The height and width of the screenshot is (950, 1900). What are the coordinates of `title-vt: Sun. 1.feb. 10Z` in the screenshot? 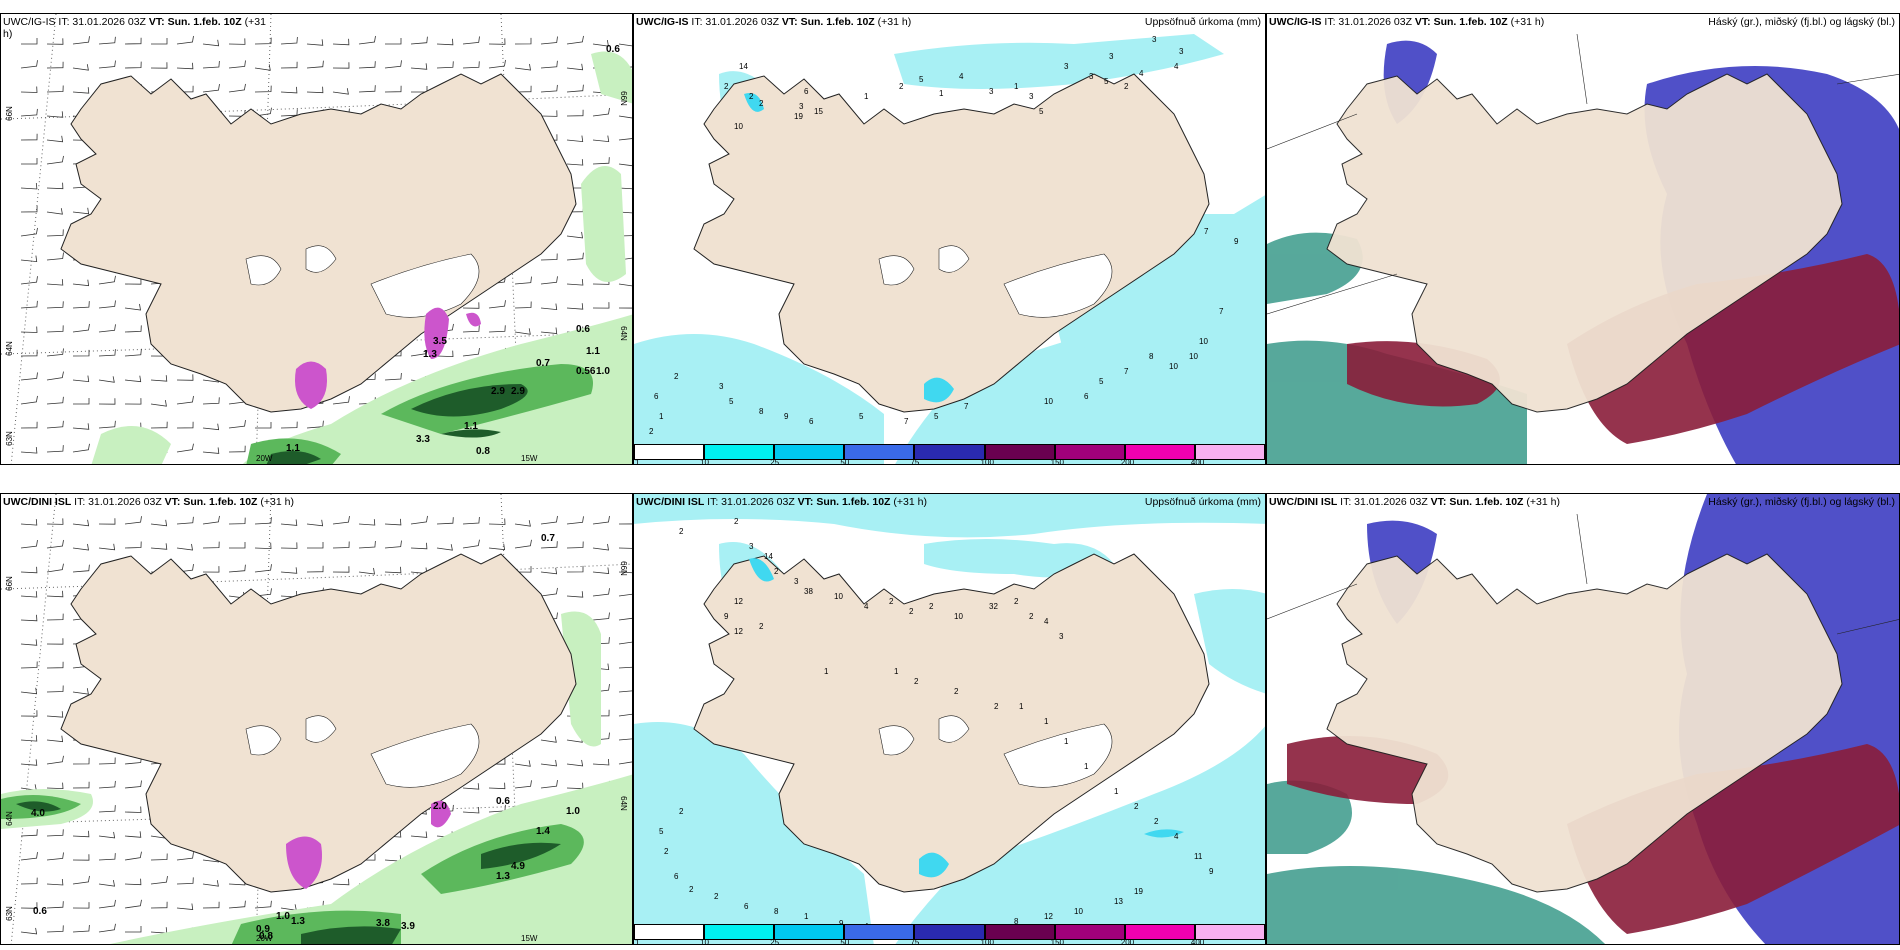 It's located at (837, 22).